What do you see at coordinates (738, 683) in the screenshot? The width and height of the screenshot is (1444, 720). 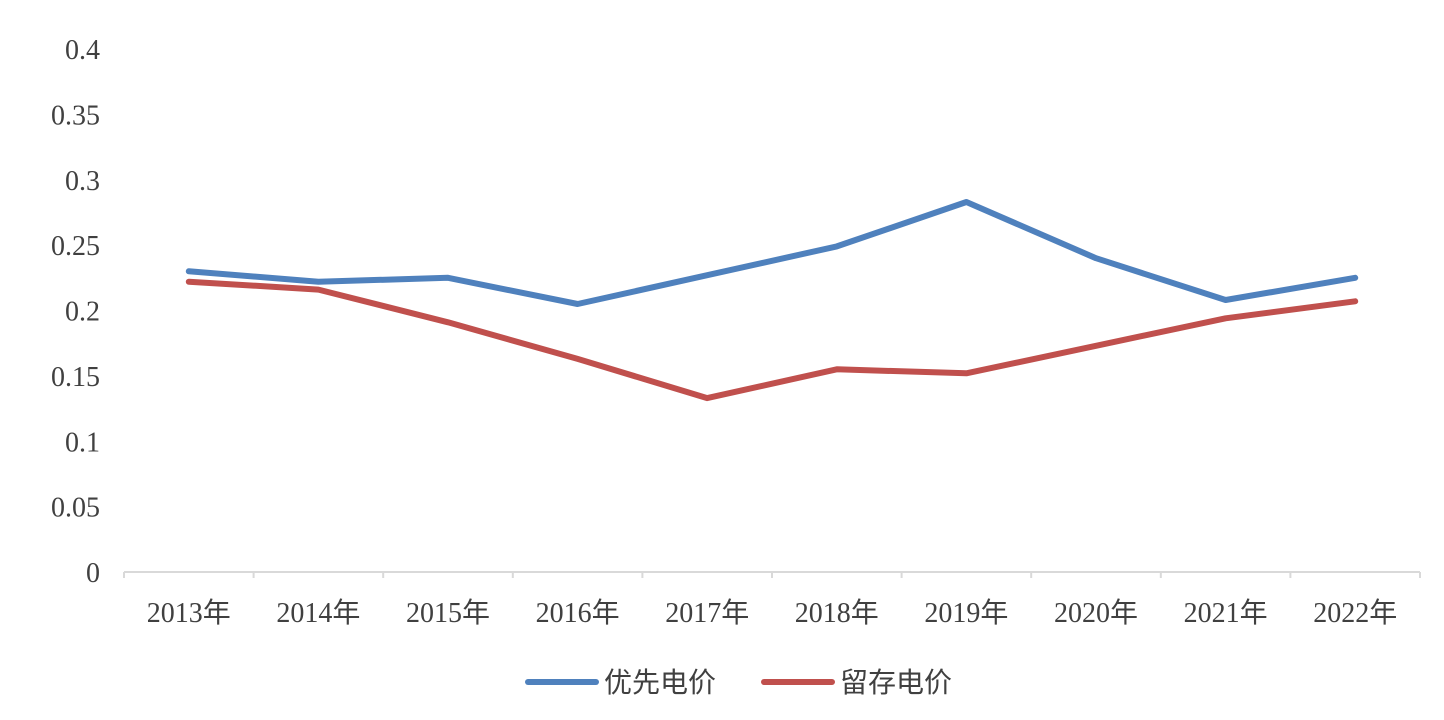 I see `legend: 优先电价 留存电价` at bounding box center [738, 683].